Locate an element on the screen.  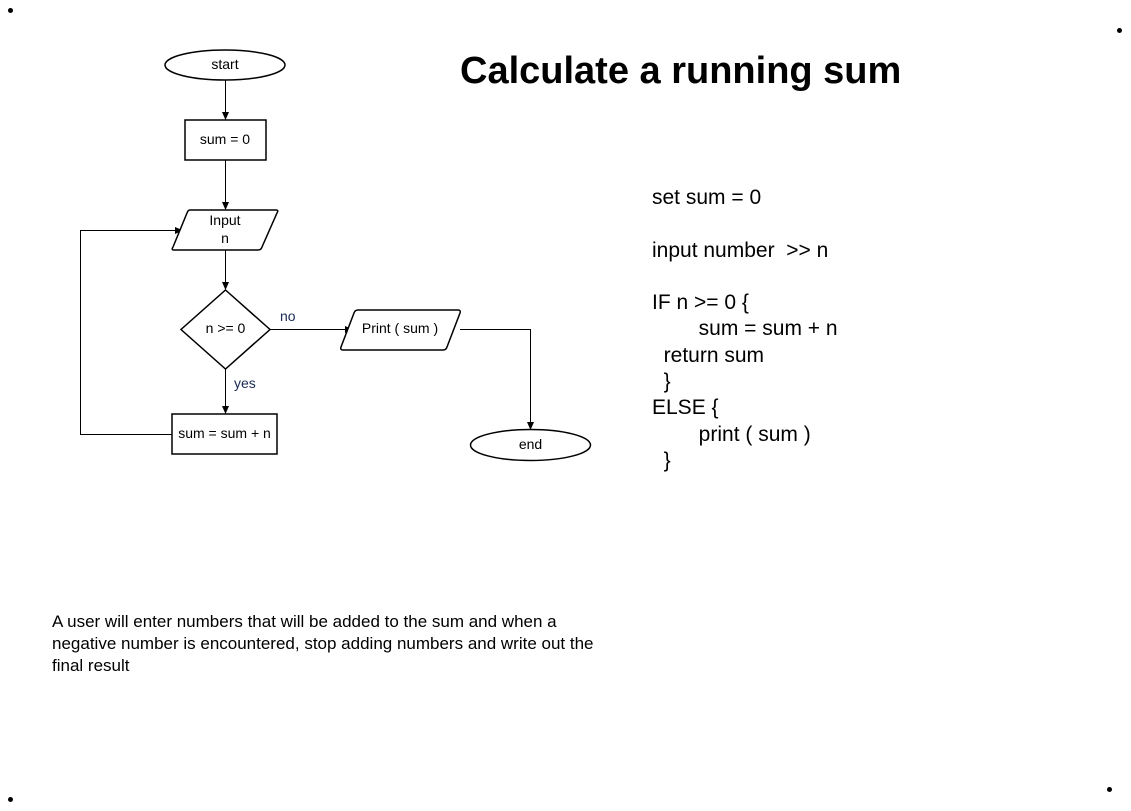
init-process-node: sum = 0 is located at coordinates (225, 140).